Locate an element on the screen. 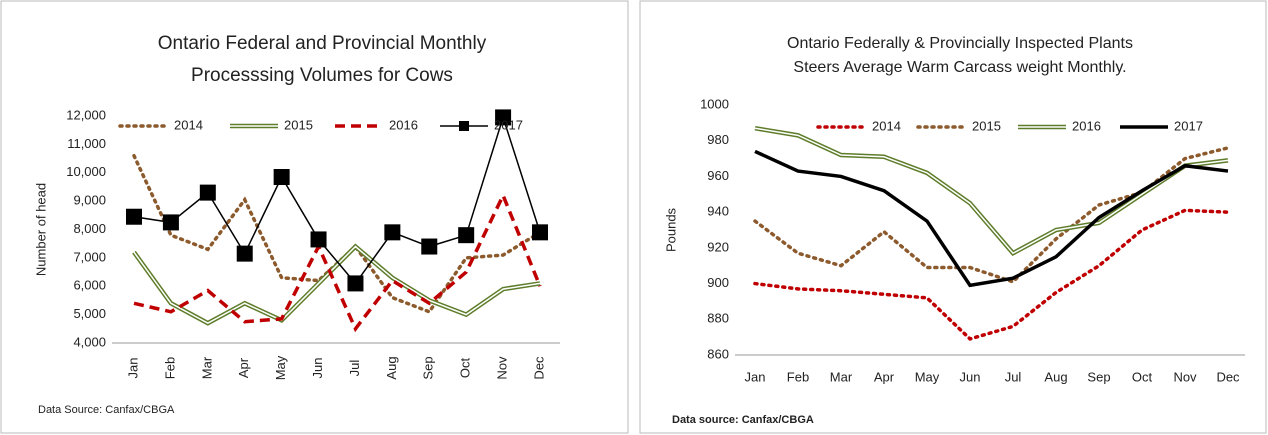 This screenshot has height=435, width=1268. y-tick-label: 1000 is located at coordinates (714, 103).